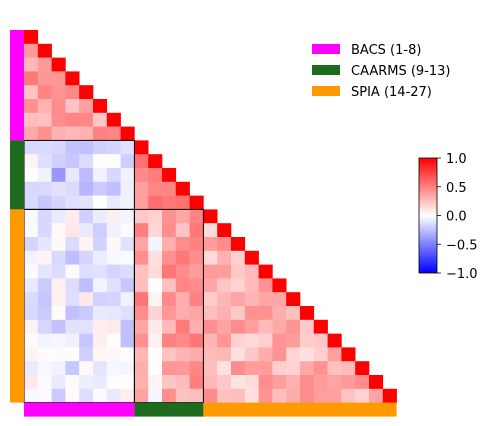  I want to click on colorbar-tick-label-4: −0.5, so click(462, 245).